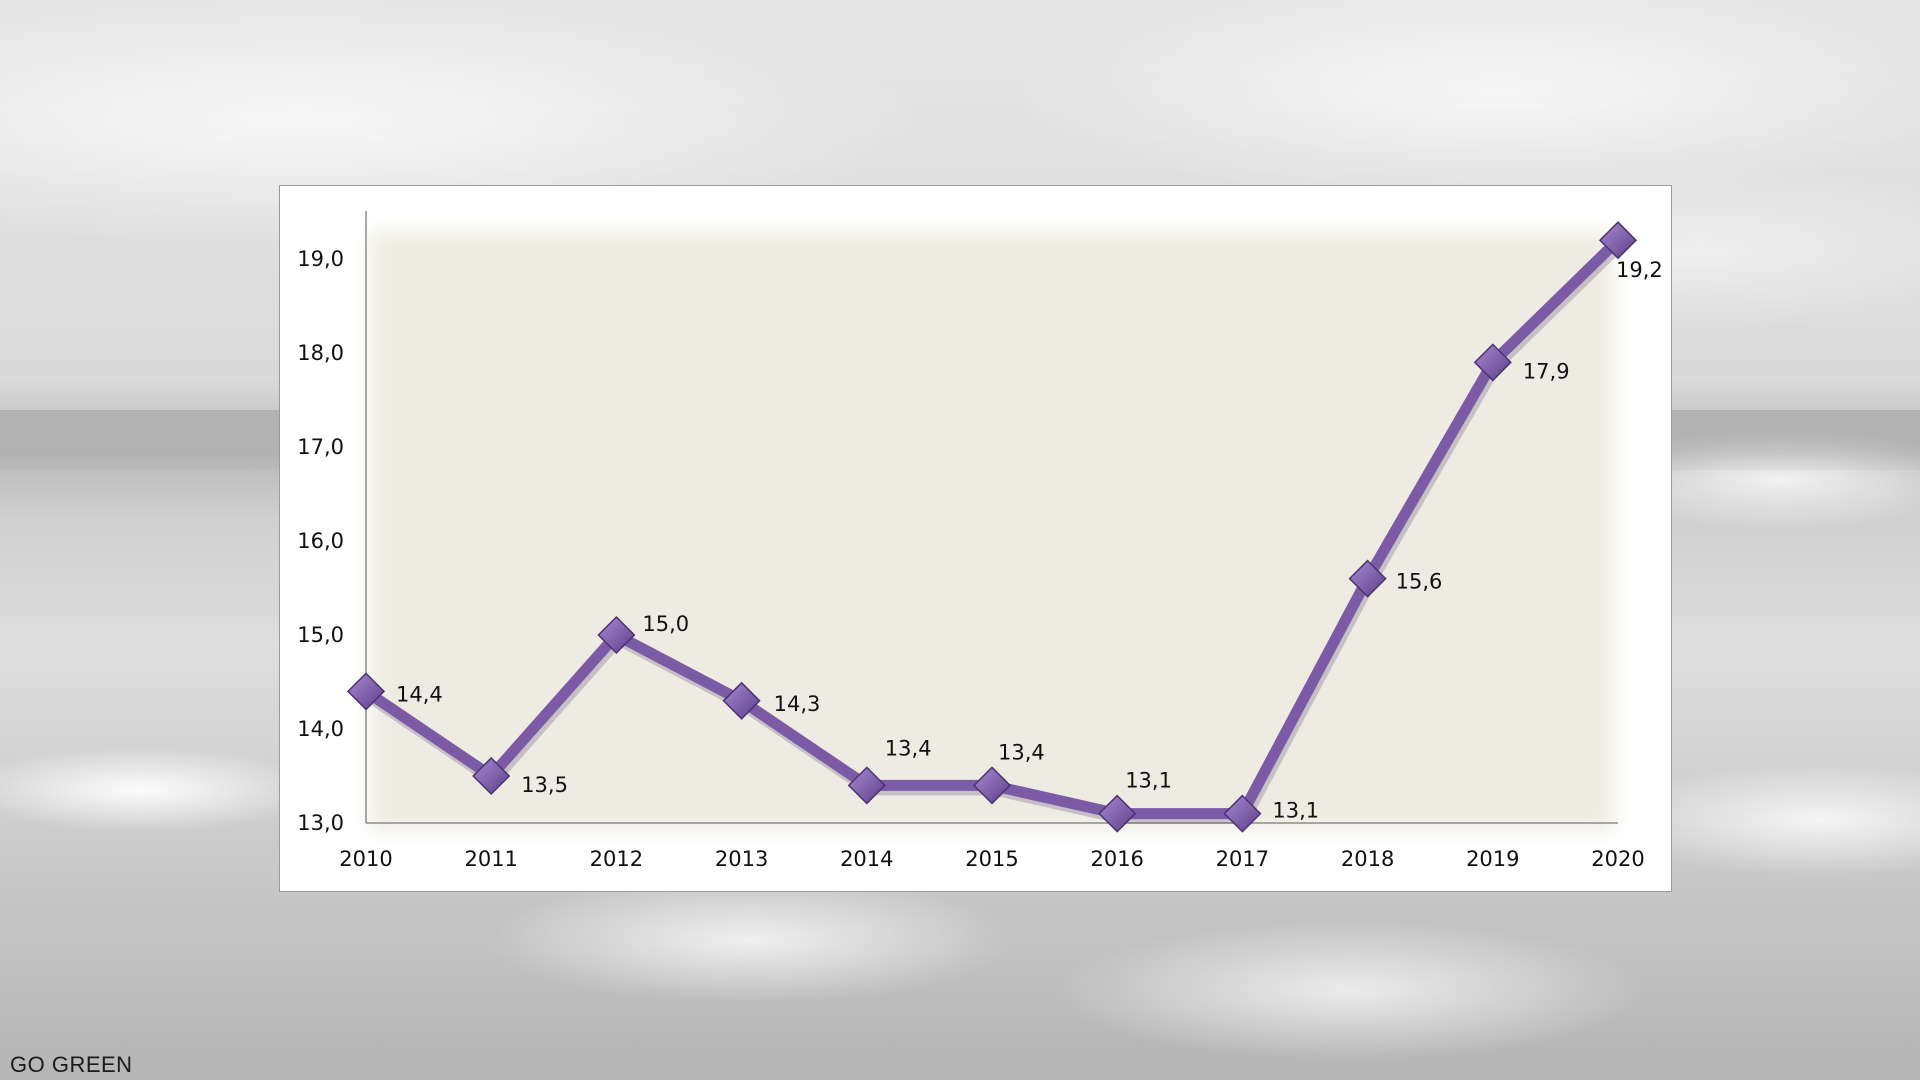 This screenshot has height=1080, width=1920. What do you see at coordinates (866, 859) in the screenshot?
I see `x-tick-label: 2014` at bounding box center [866, 859].